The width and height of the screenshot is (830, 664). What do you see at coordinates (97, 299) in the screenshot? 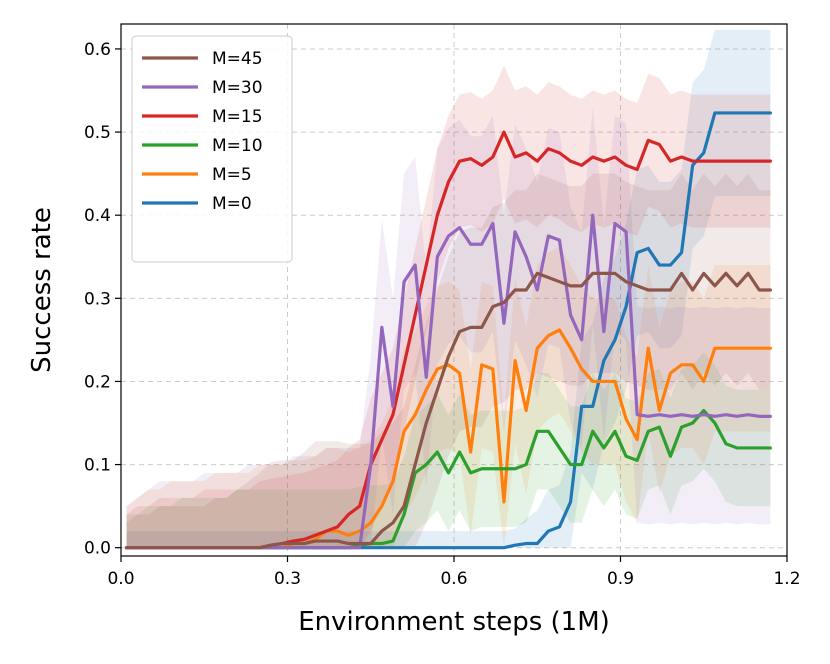
I see `y-tick-label: 0.3` at bounding box center [97, 299].